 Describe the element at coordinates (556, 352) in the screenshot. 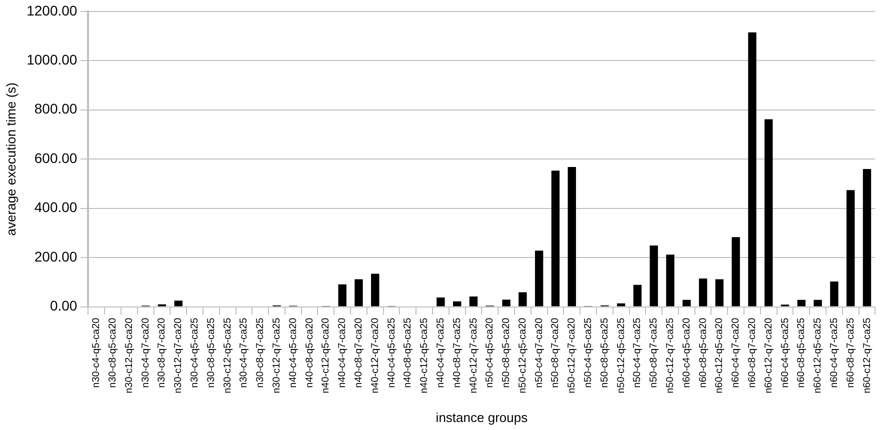

I see `x-tick-label: n50-c8-q7-ca20` at that location.